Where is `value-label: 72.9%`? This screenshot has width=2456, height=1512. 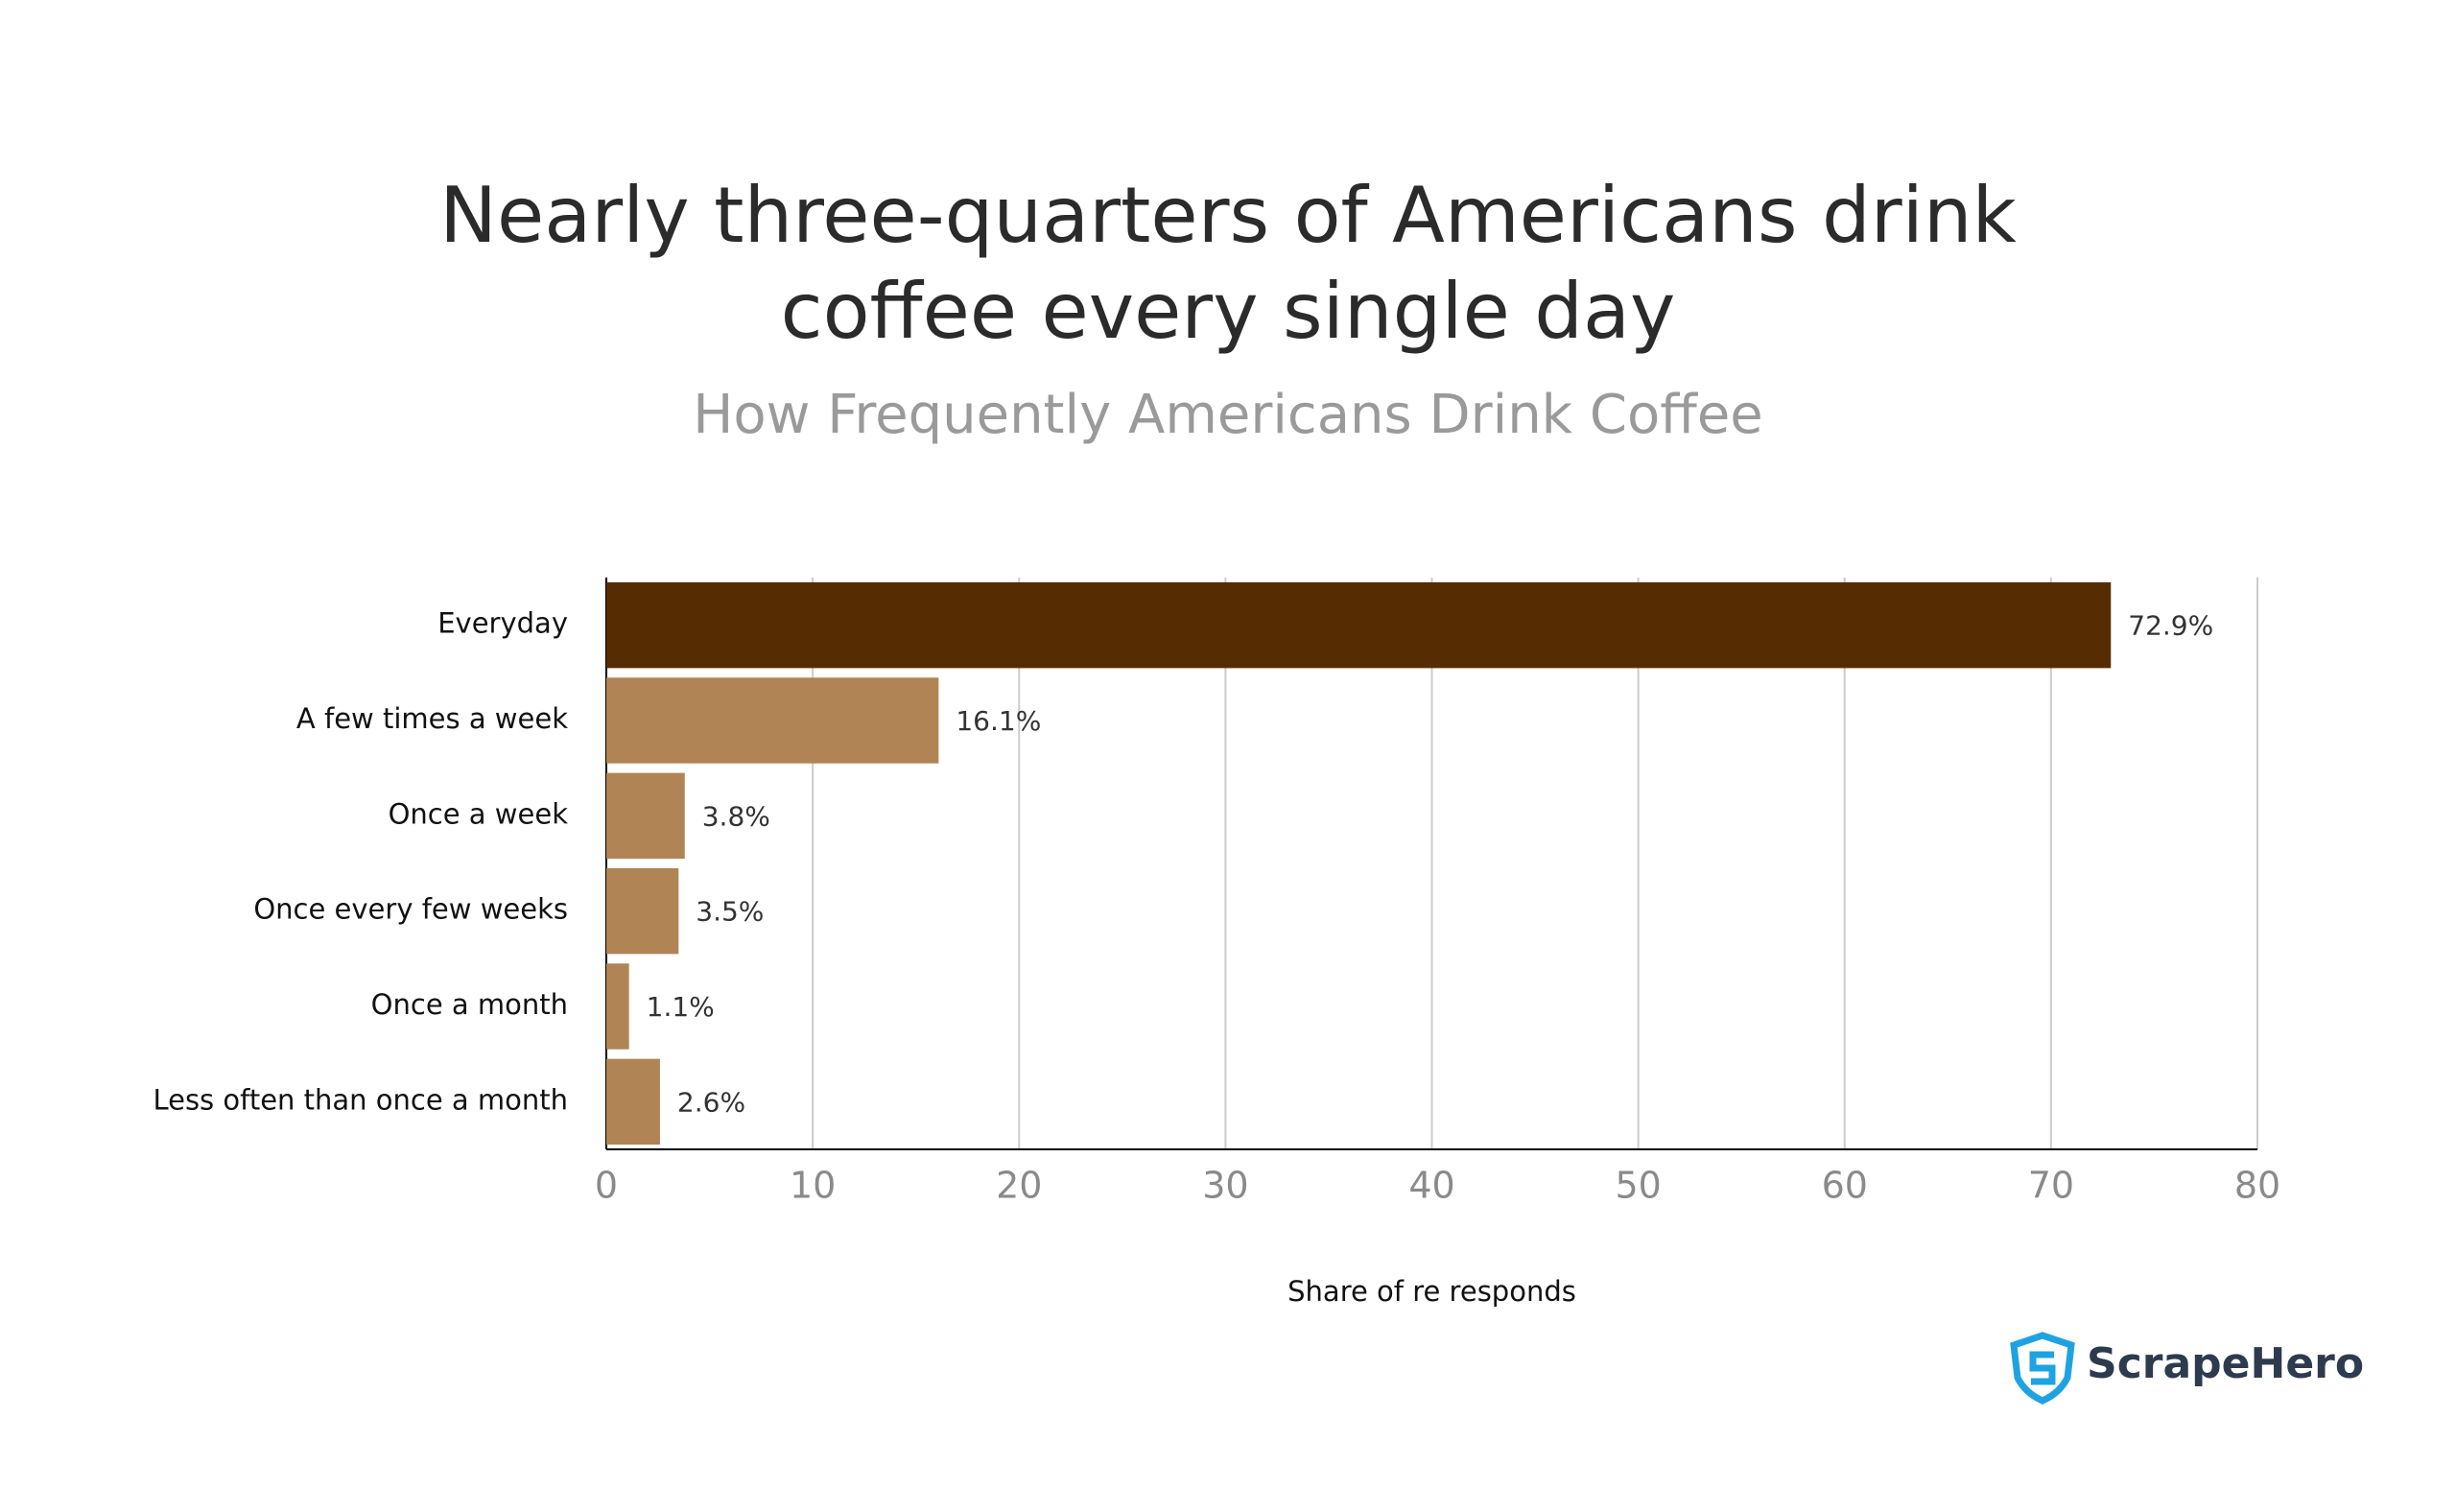 value-label: 72.9% is located at coordinates (2170, 626).